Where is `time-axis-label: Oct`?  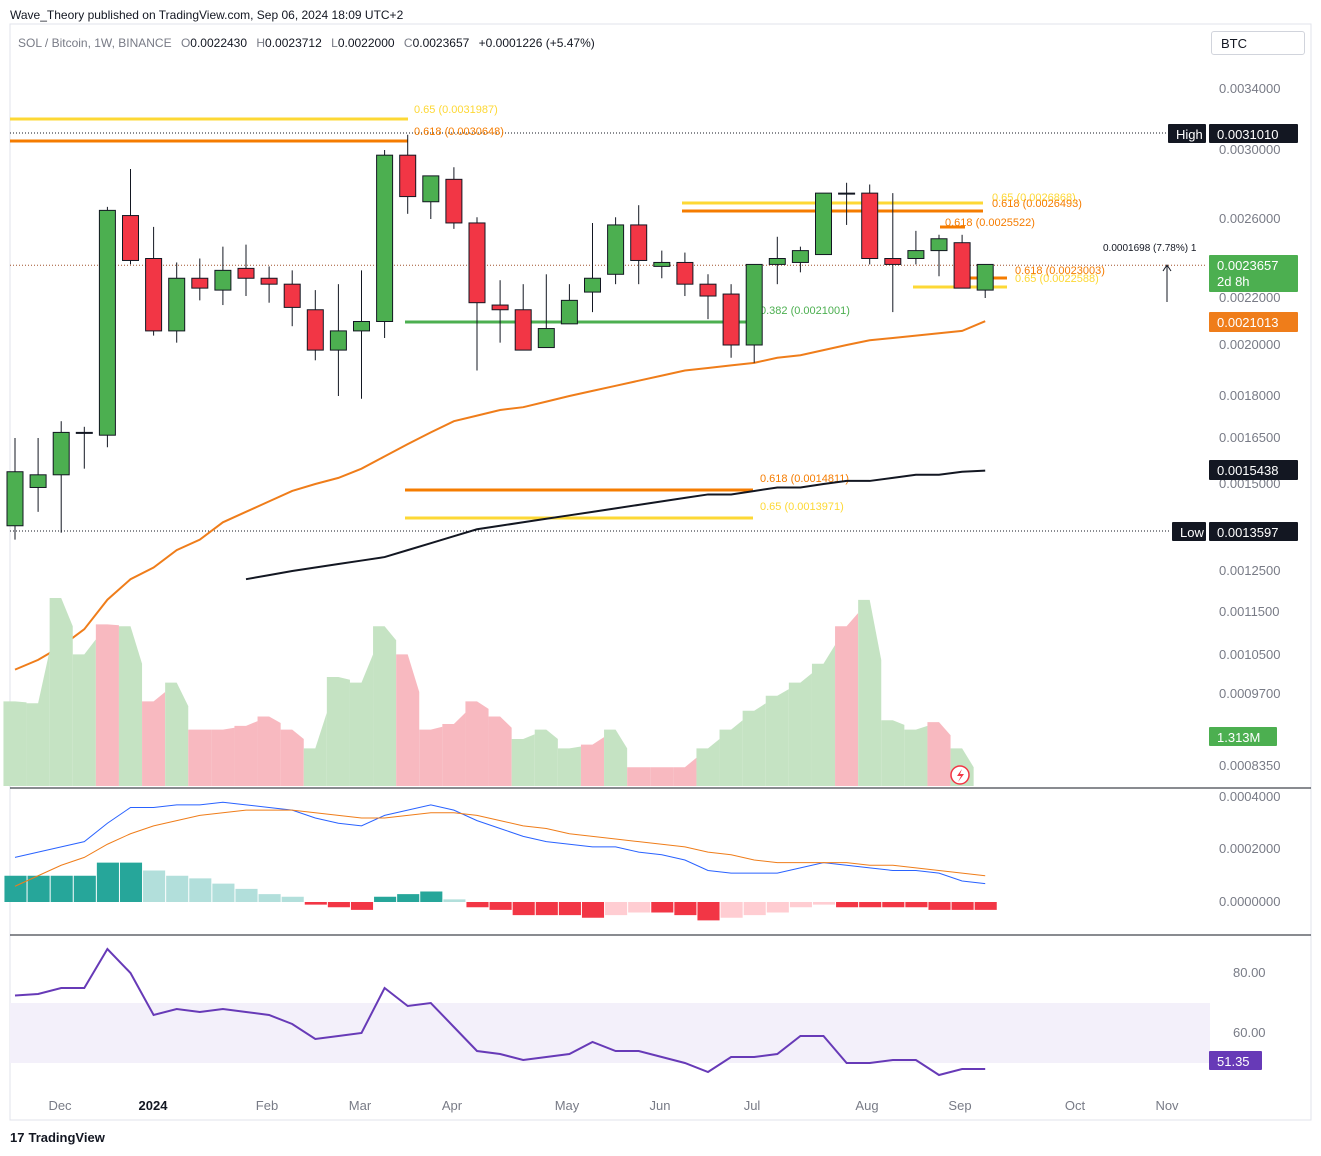
time-axis-label: Oct is located at coordinates (1075, 1105).